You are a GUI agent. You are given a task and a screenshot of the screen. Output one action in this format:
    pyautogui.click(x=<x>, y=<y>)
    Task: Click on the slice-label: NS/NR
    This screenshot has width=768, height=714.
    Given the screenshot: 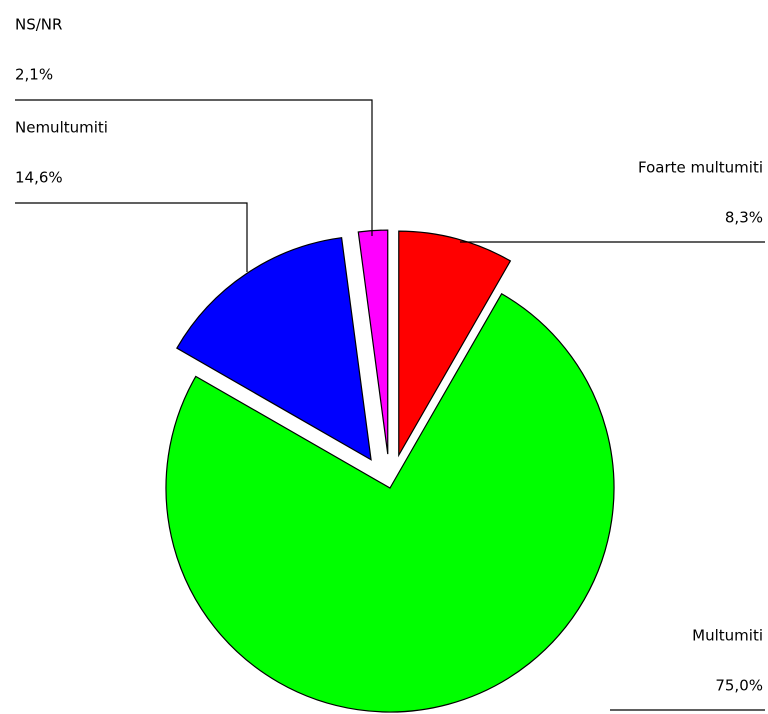 What is the action you would take?
    pyautogui.click(x=38, y=25)
    